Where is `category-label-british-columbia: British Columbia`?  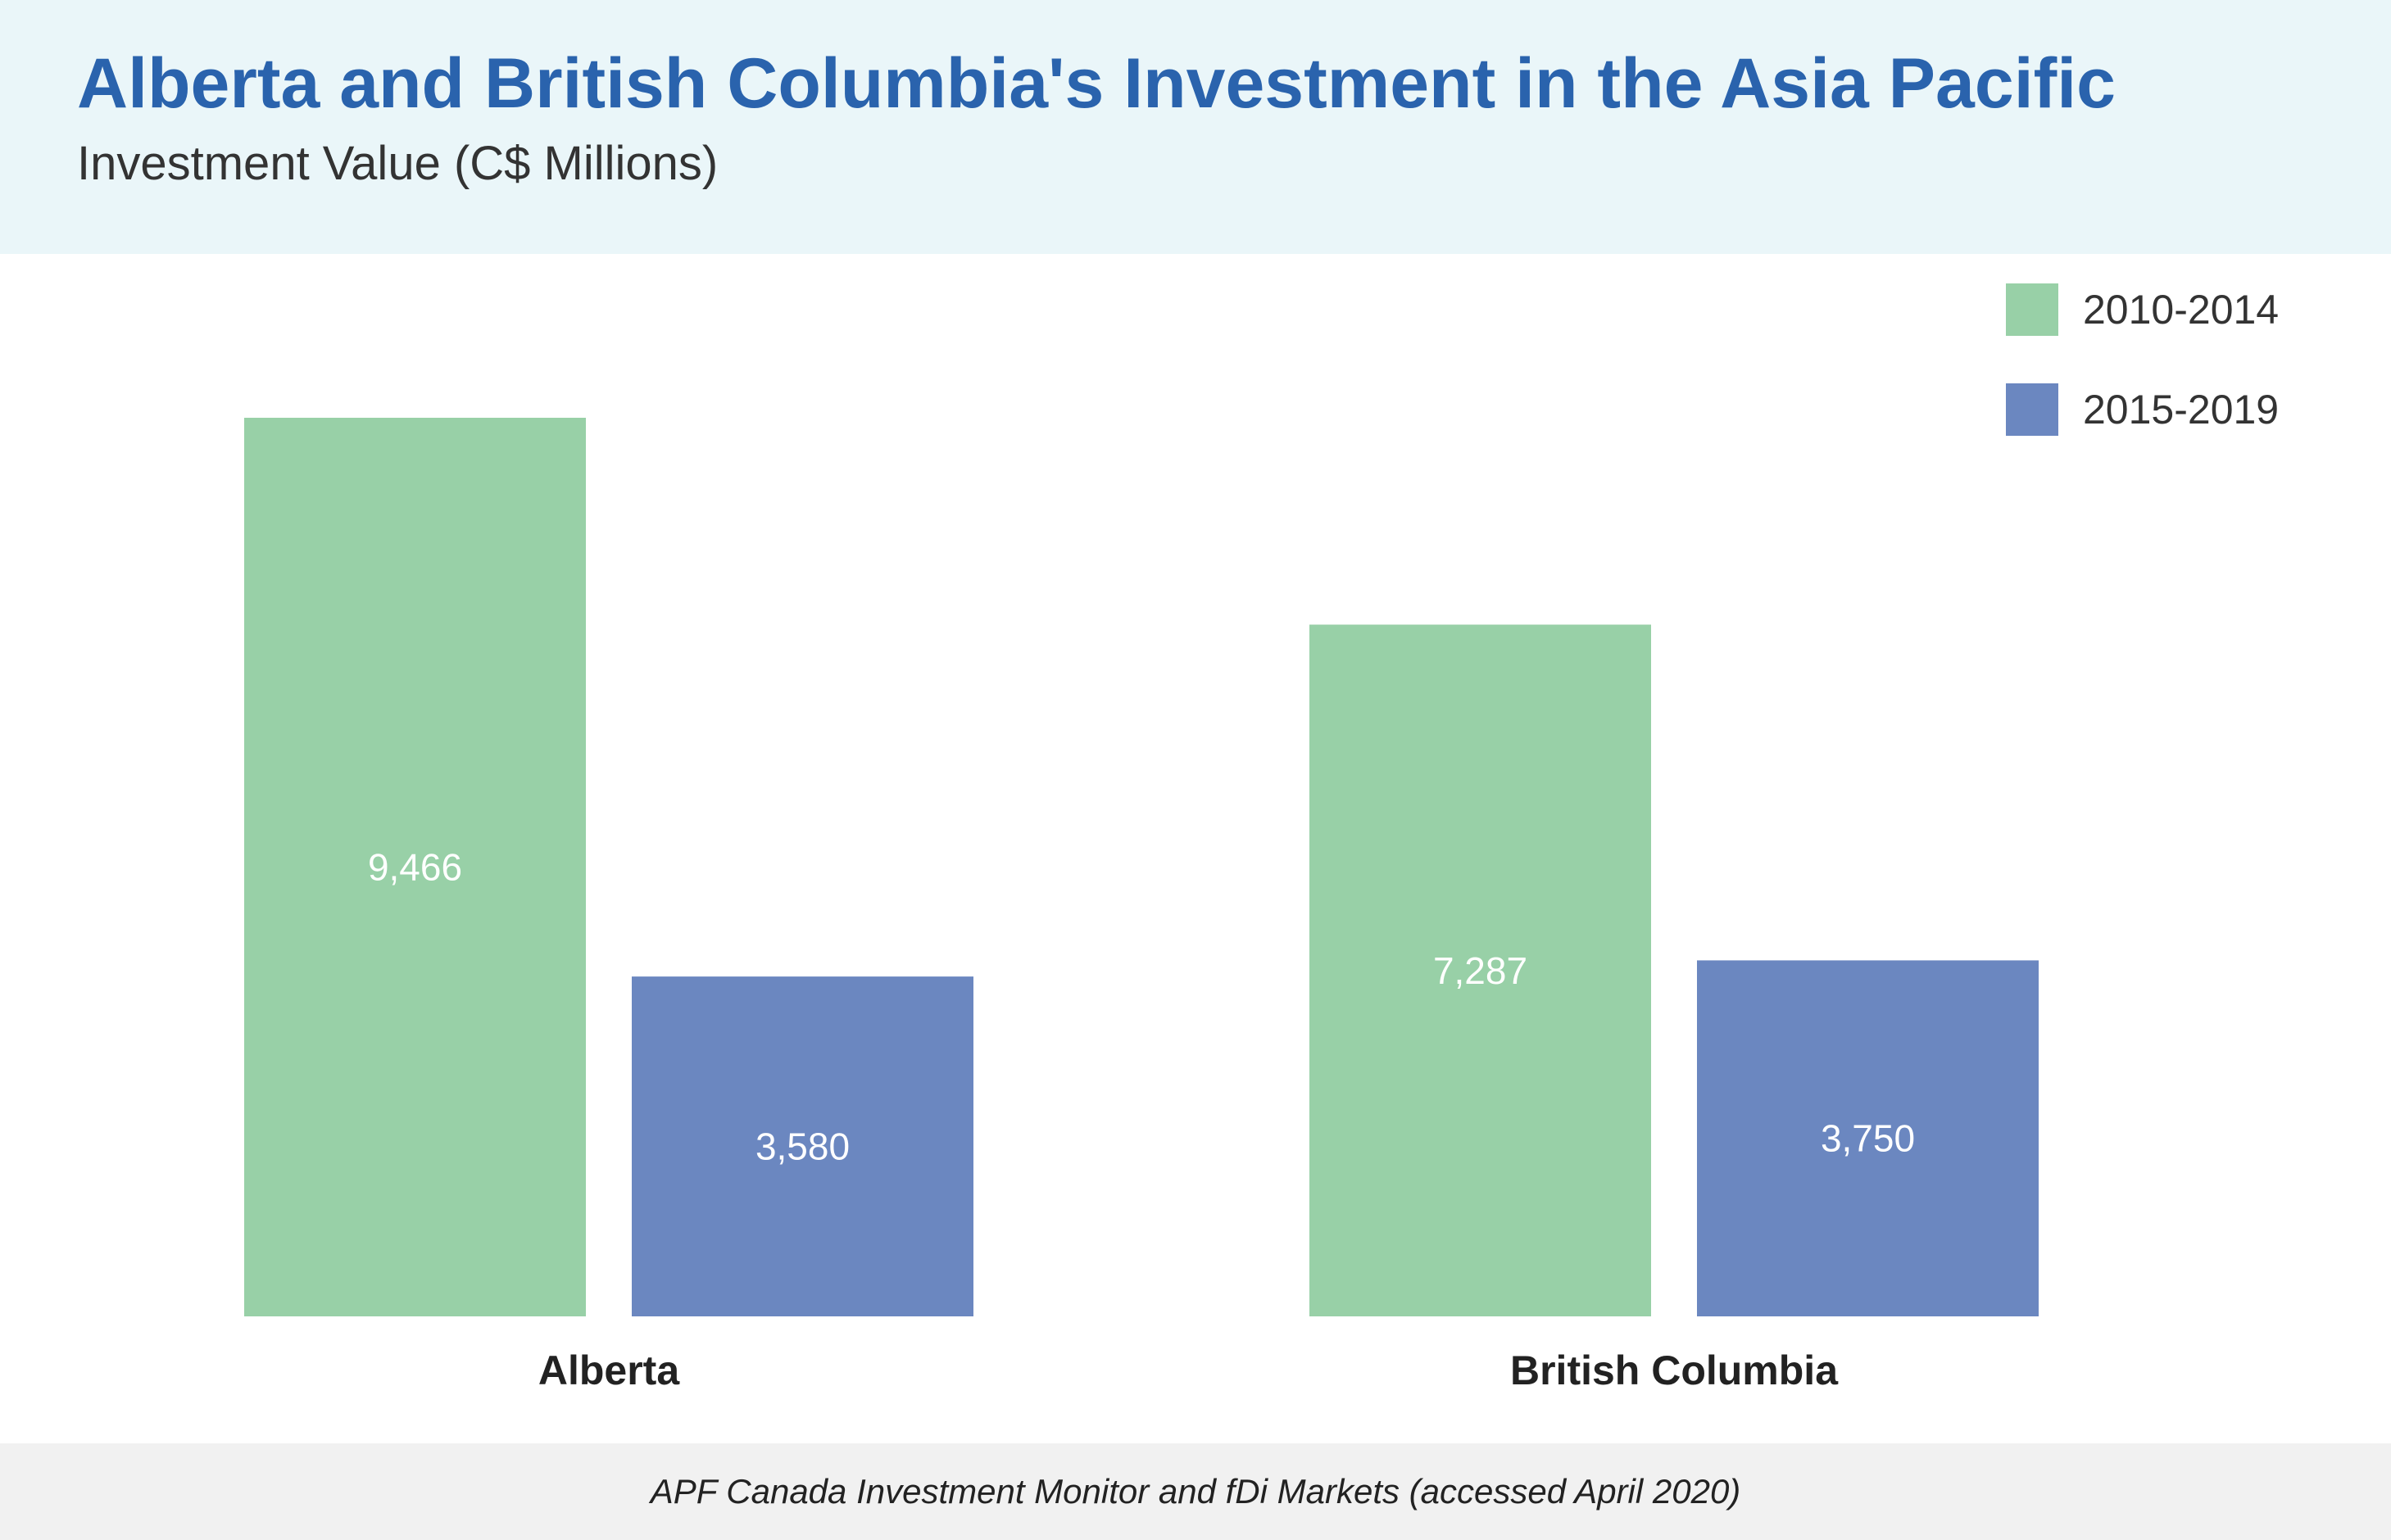 category-label-british-columbia: British Columbia is located at coordinates (1674, 1370).